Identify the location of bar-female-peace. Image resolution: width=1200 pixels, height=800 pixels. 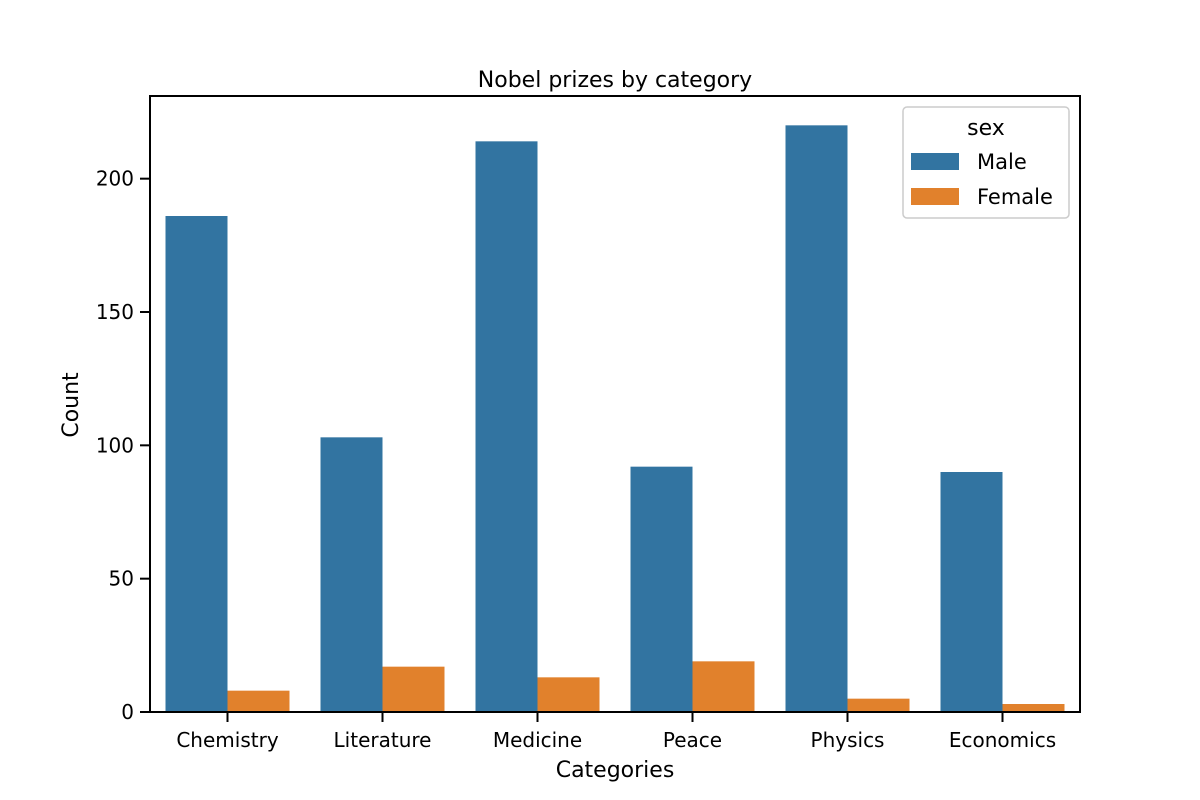
(723, 686).